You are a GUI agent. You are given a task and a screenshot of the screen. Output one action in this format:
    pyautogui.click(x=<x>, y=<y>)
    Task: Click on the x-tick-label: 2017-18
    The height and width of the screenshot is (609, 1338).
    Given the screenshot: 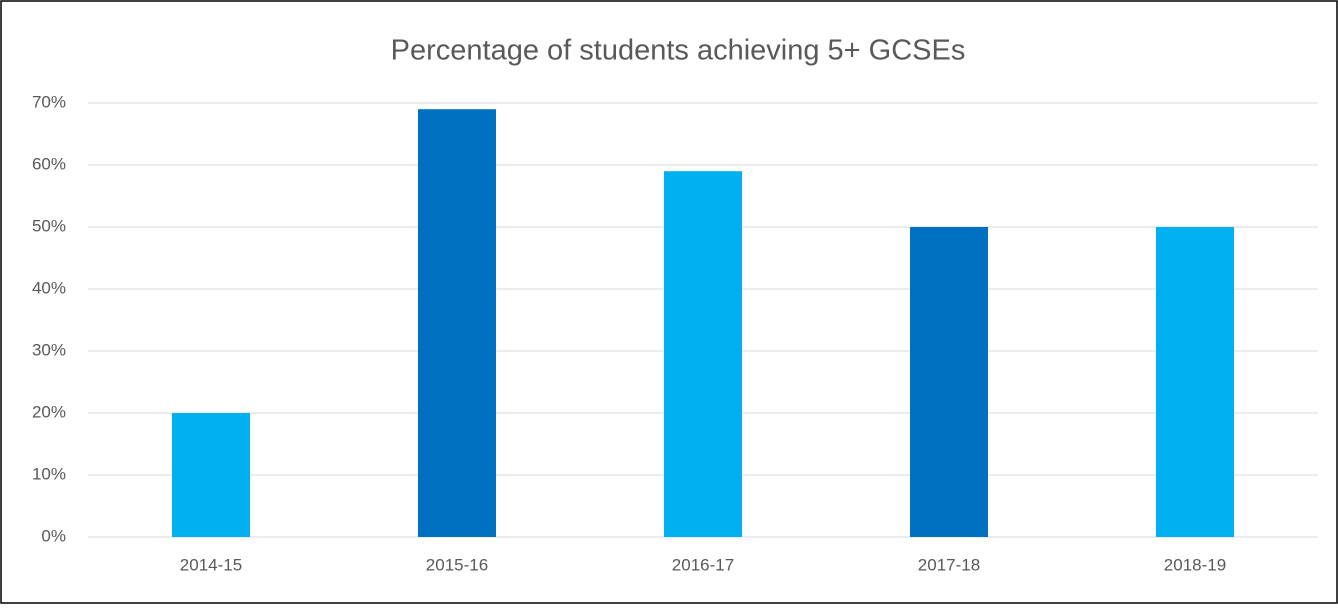 What is the action you would take?
    pyautogui.click(x=949, y=564)
    